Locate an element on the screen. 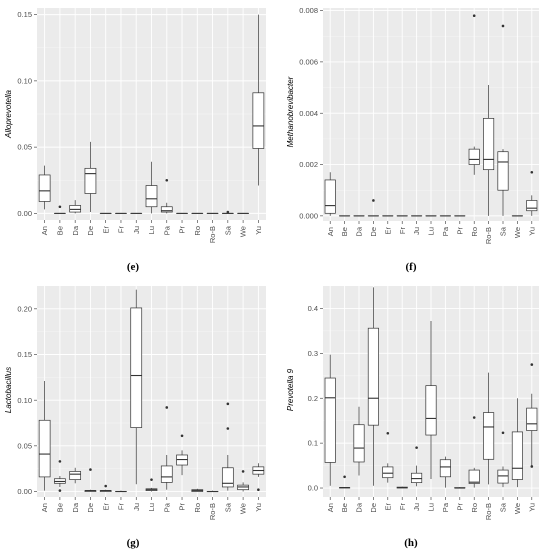 The image size is (543, 550). y-tick-label: 0.002 is located at coordinates (308, 164).